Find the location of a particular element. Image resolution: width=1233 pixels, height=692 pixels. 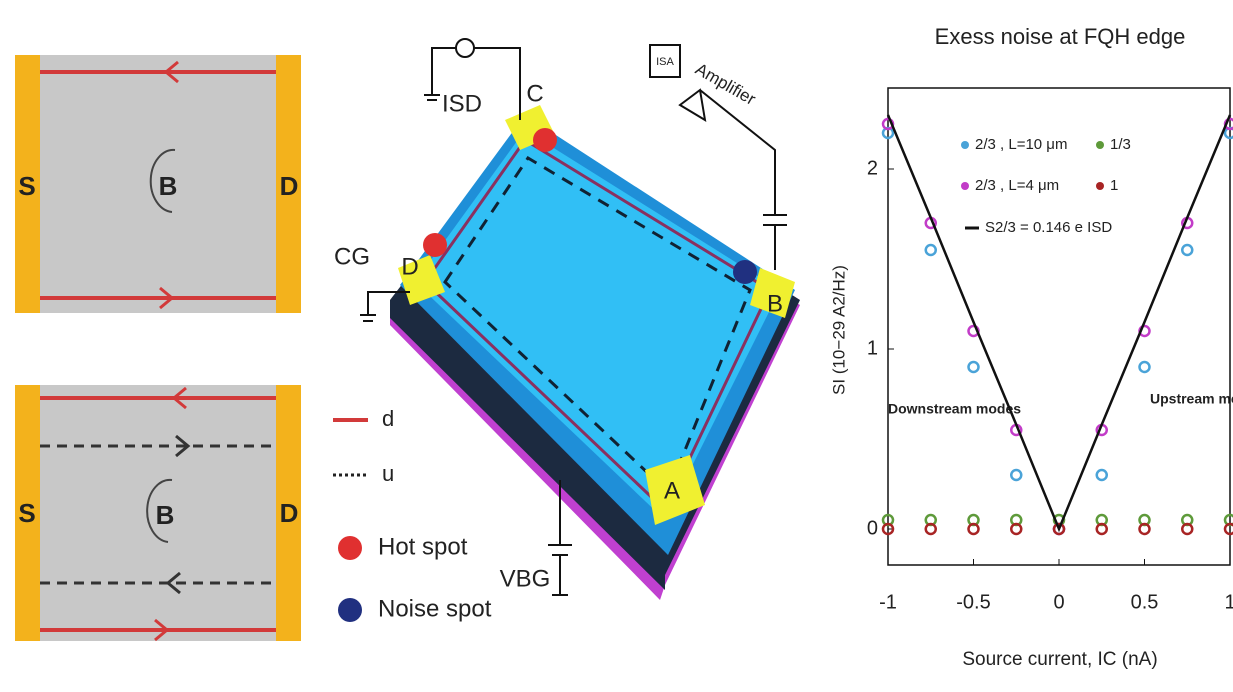

chart-title: Exess noise at FQH edge is located at coordinates (1060, 36).